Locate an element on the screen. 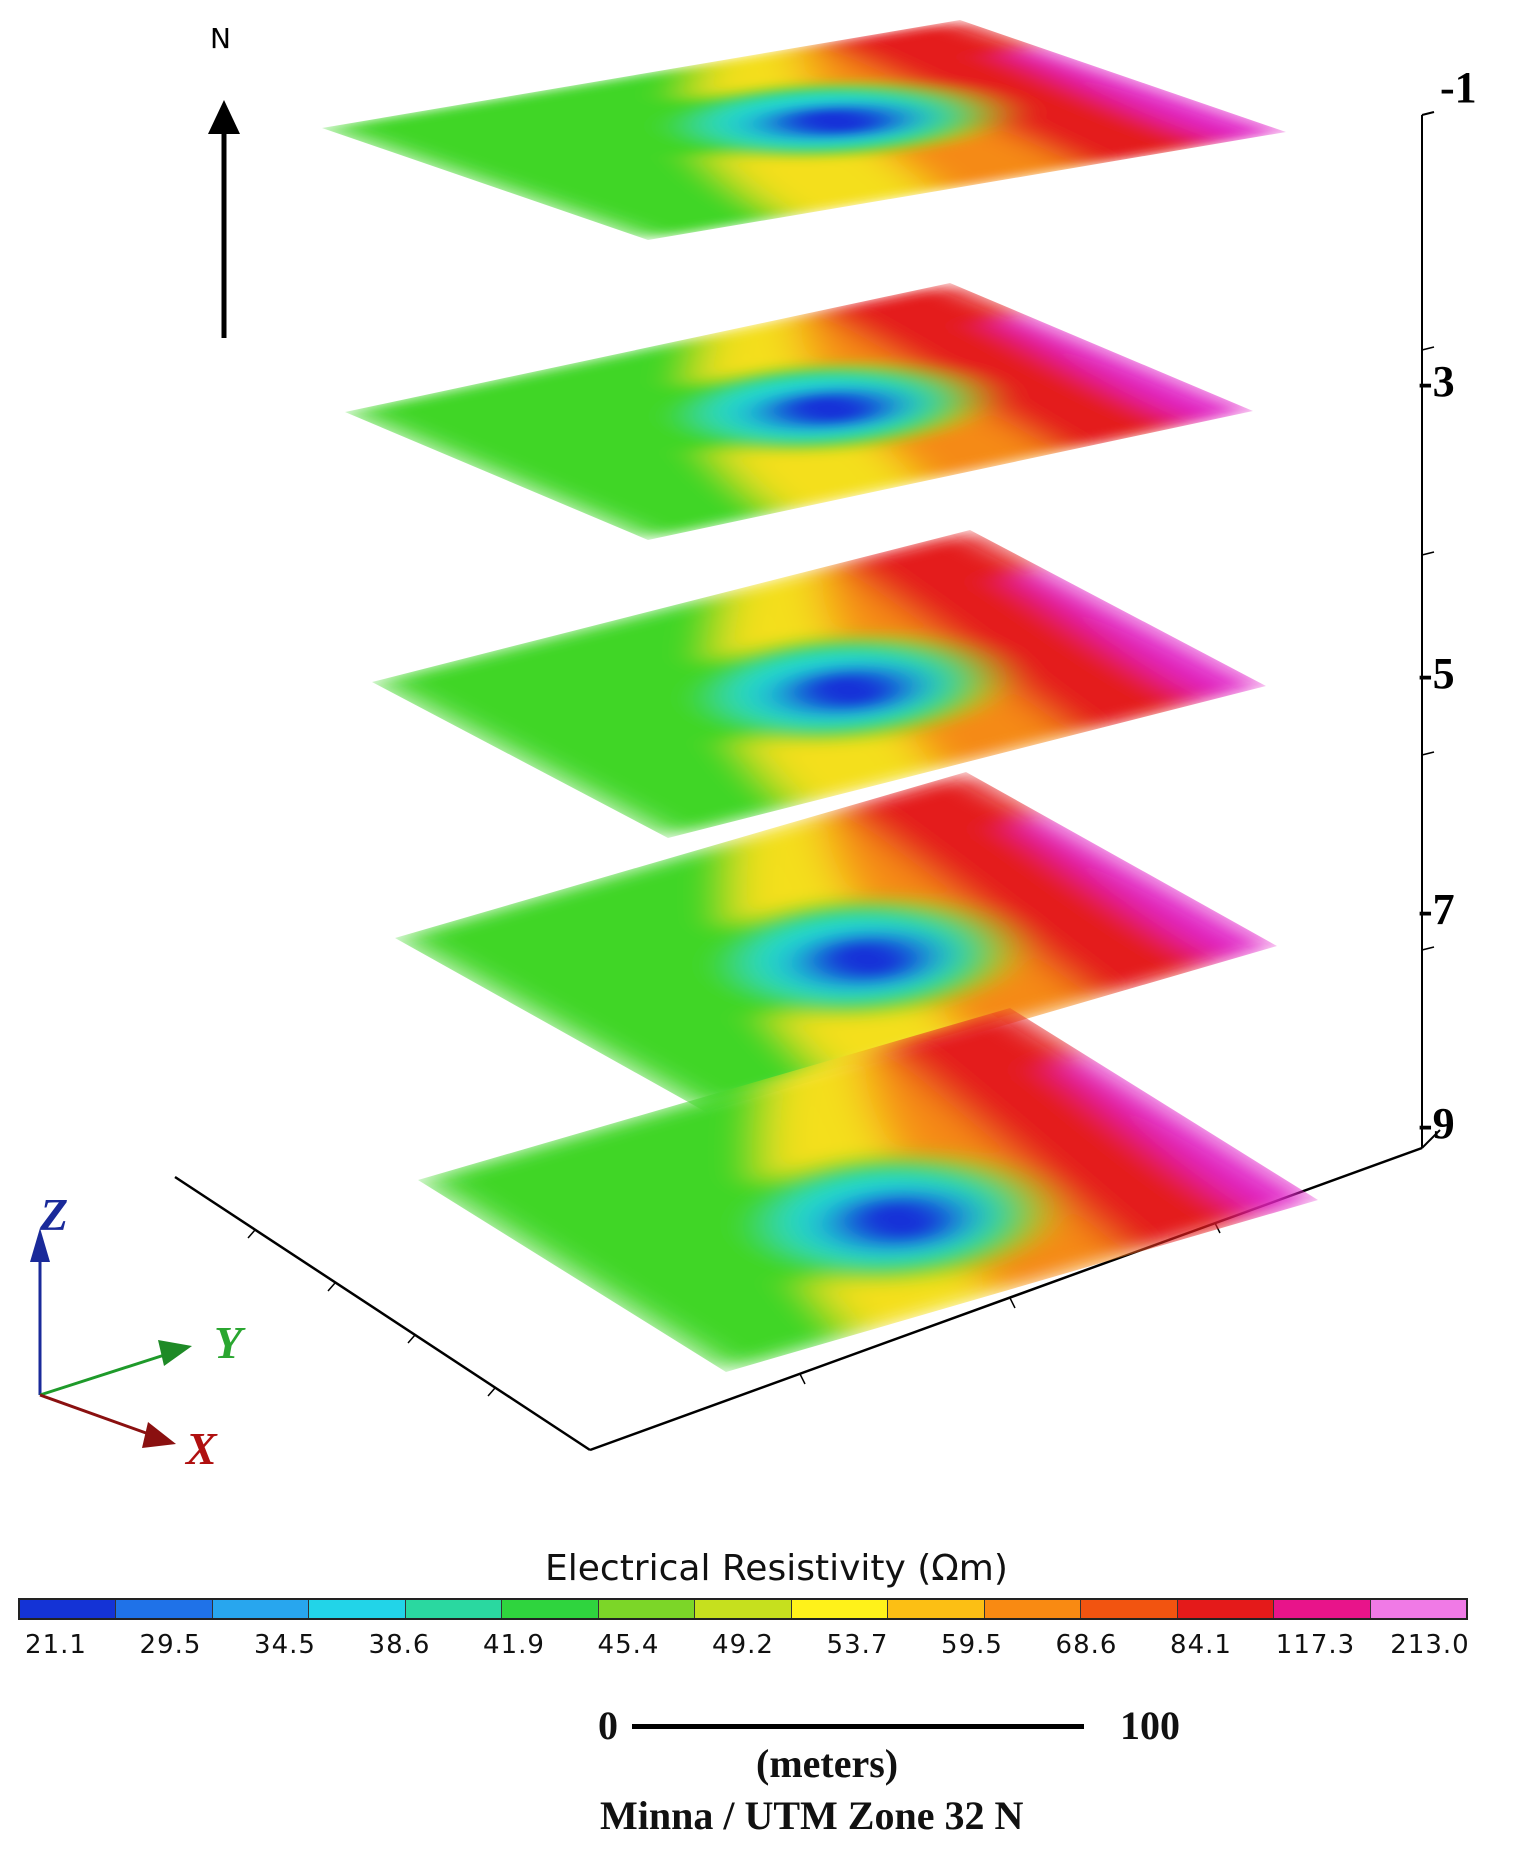 The image size is (1515, 1867). axis-z-label: Z is located at coordinates (54, 1214).